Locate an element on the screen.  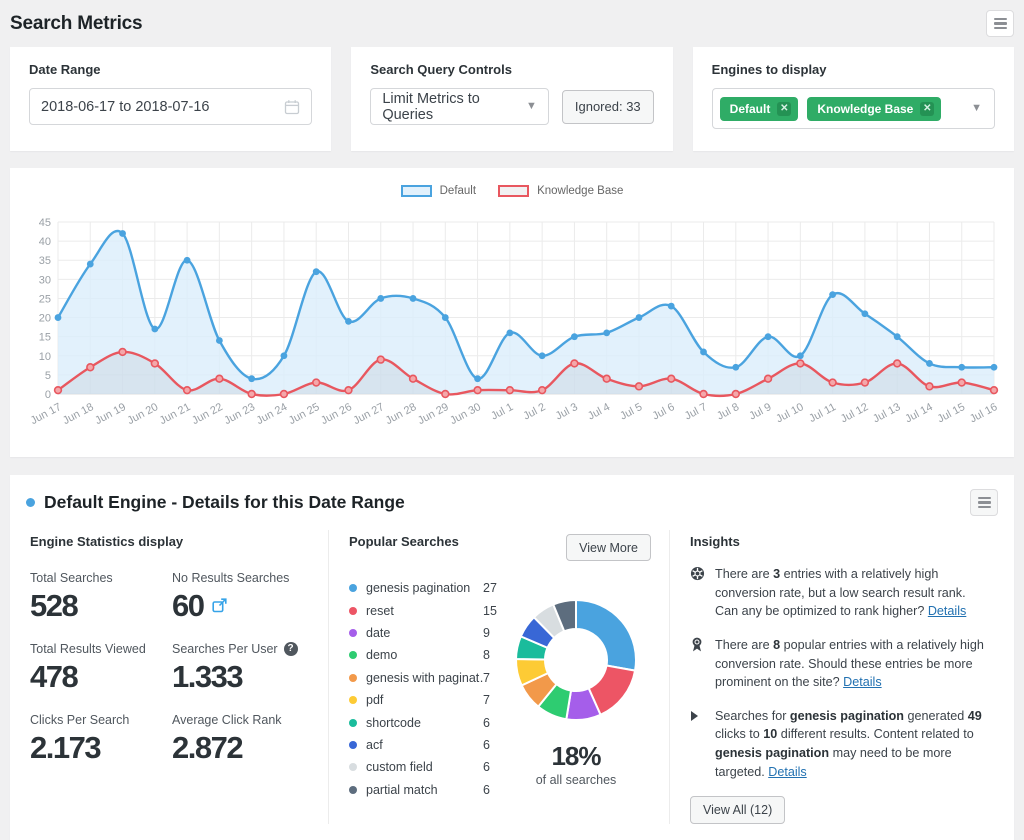
engines-label: Engines to display is located at coordinates (769, 69).